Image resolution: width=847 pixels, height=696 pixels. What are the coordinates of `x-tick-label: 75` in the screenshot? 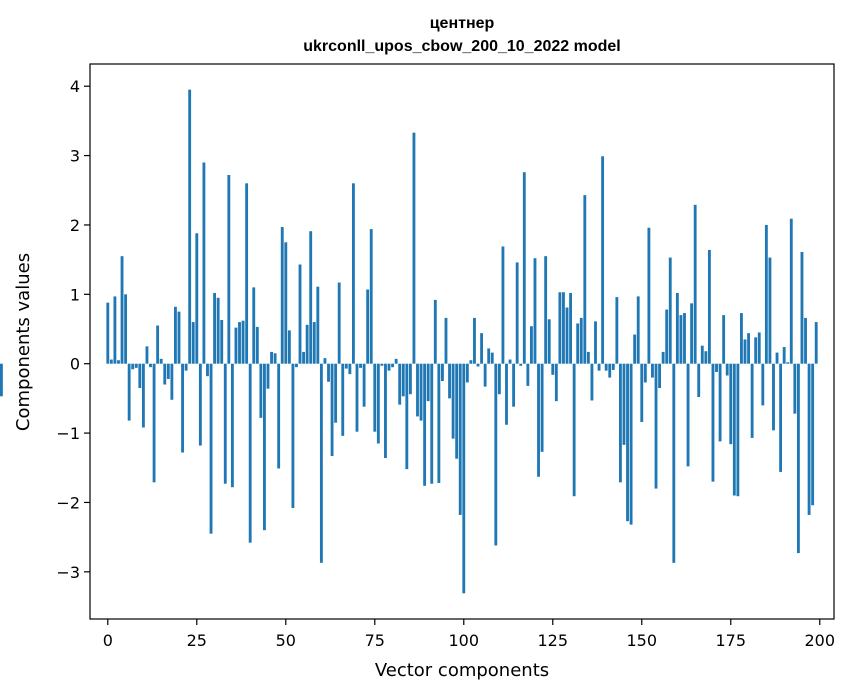 It's located at (375, 640).